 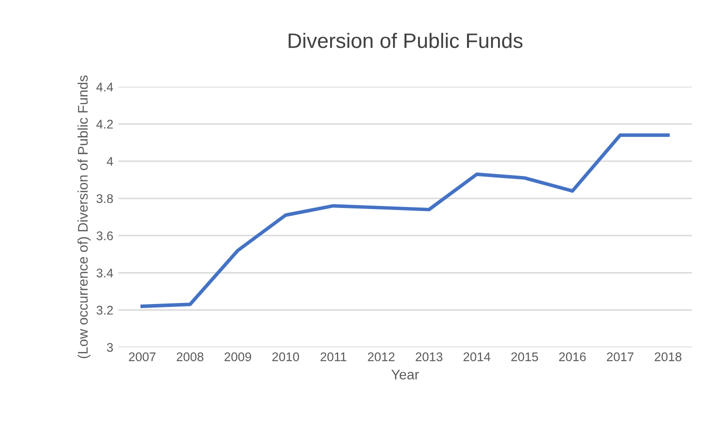 I want to click on x-tick-label: 2011, so click(x=333, y=357).